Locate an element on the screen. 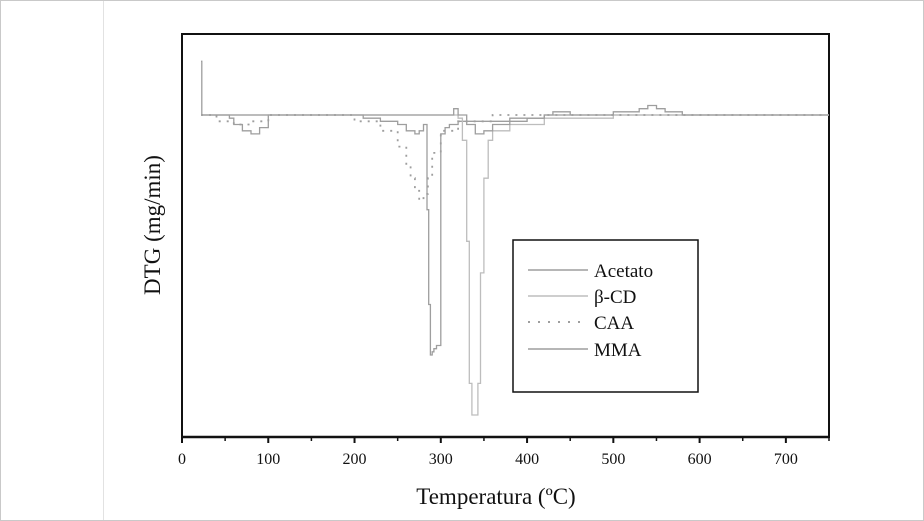 This screenshot has height=521, width=924. legend-label-2: β-CD is located at coordinates (615, 297).